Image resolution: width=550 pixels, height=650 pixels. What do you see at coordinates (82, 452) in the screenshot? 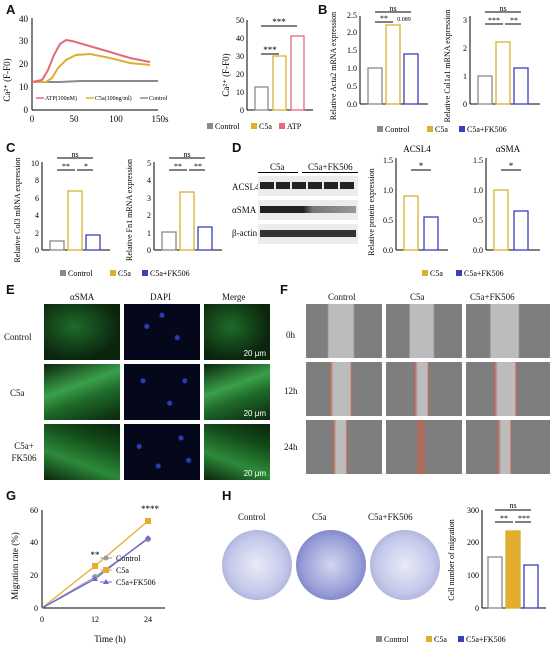
I see `e-fk506-asma` at bounding box center [82, 452].